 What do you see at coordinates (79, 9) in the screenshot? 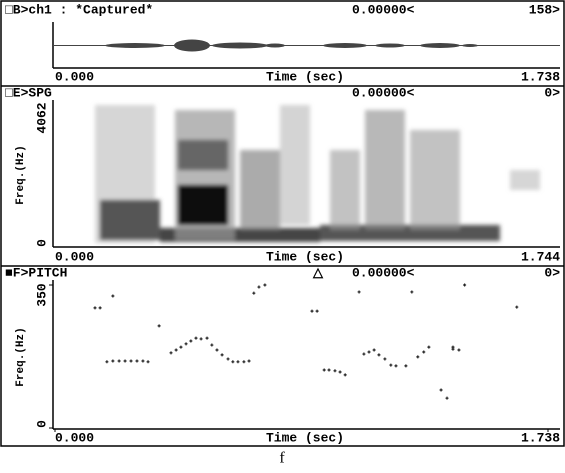
I see `panel-header: □B>ch1 : *Captured*` at bounding box center [79, 9].